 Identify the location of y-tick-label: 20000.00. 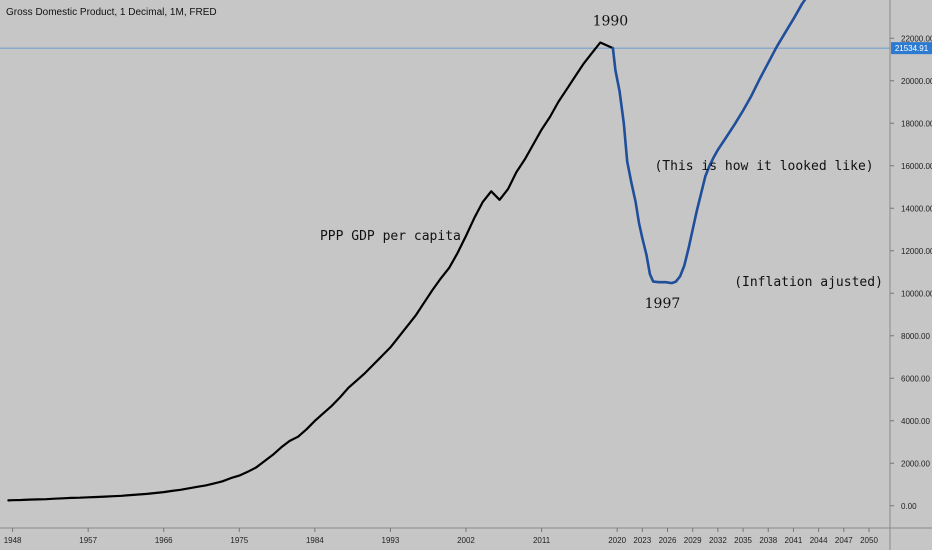
(916, 81).